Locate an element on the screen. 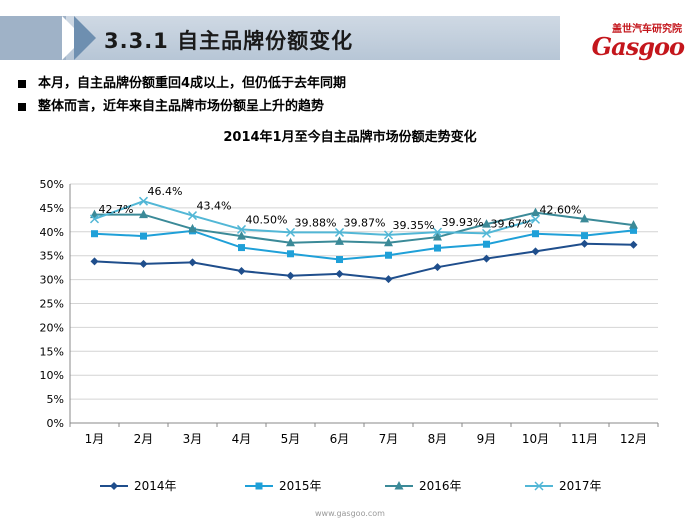 This screenshot has height=525, width=700. bullet-item: 整体而言，近年来自主品牌市场份额呈上升的趋势 is located at coordinates (182, 106).